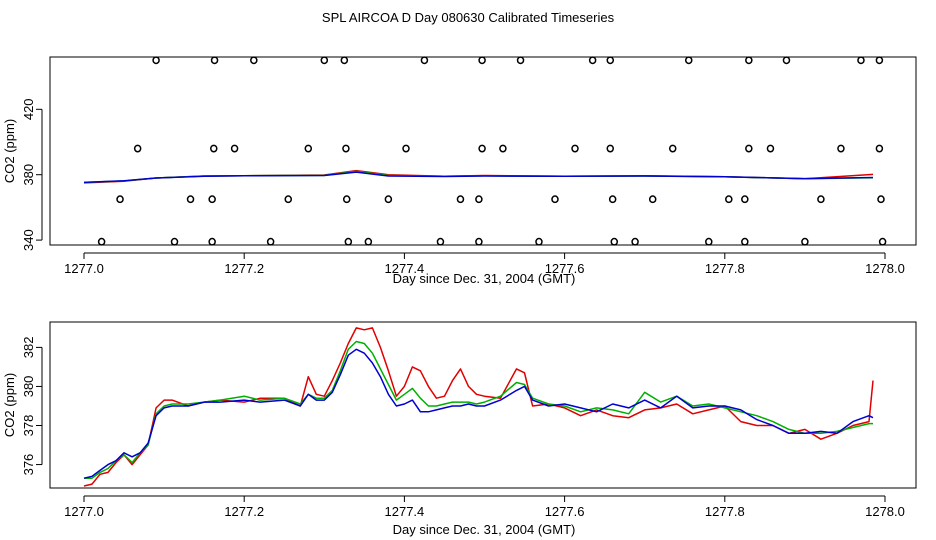 The width and height of the screenshot is (936, 540). I want to click on top-x-tick-label: 1277.4, so click(405, 268).